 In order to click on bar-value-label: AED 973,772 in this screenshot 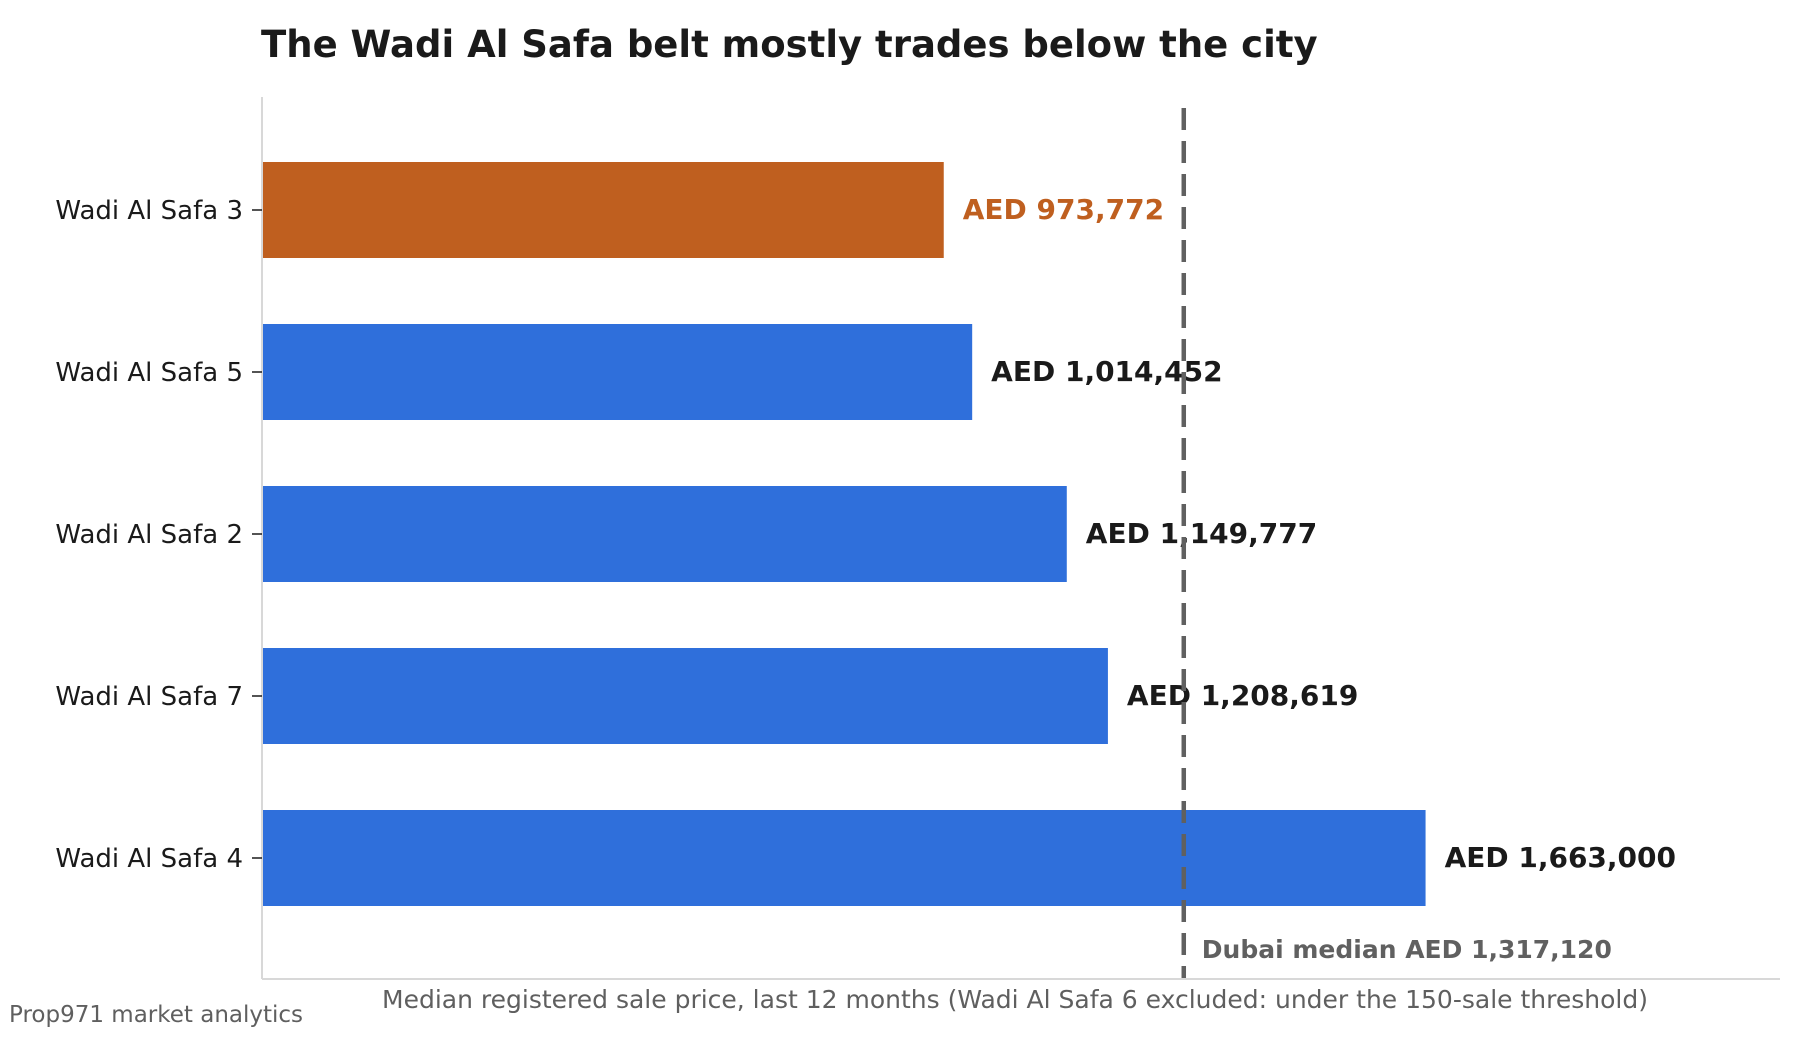, I will do `click(1063, 209)`.